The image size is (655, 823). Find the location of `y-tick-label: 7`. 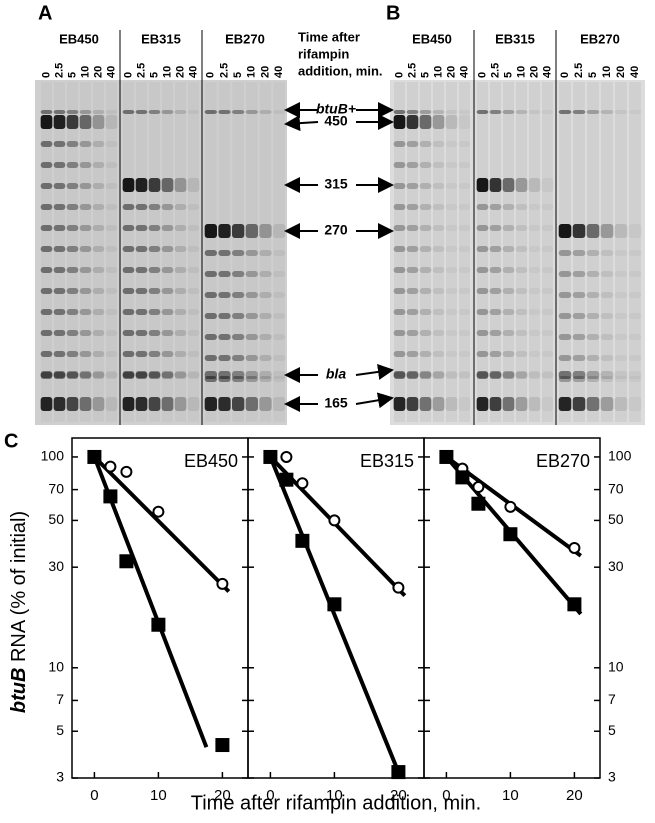

y-tick-label: 7 is located at coordinates (612, 699).